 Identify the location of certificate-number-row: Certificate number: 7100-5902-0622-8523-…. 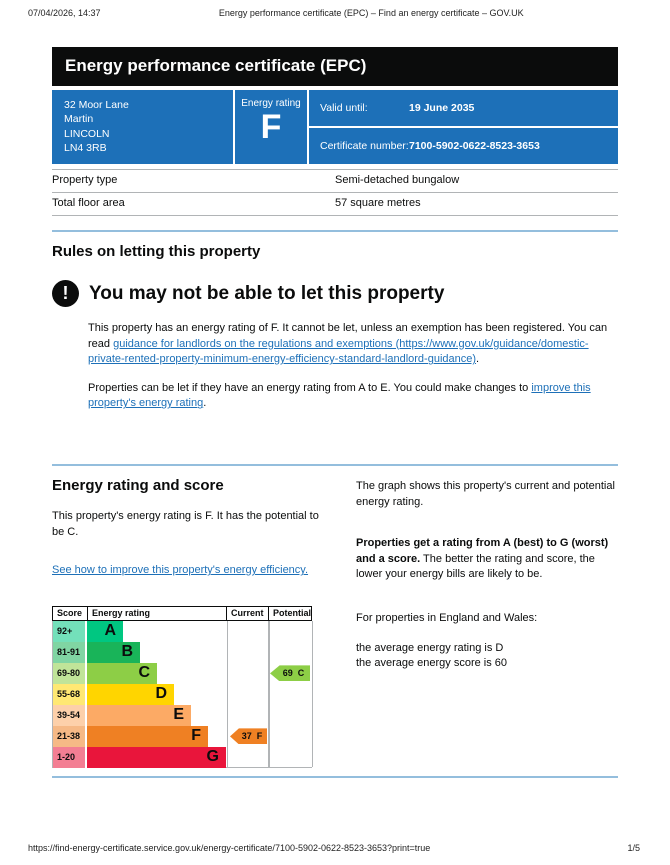
(463, 145).